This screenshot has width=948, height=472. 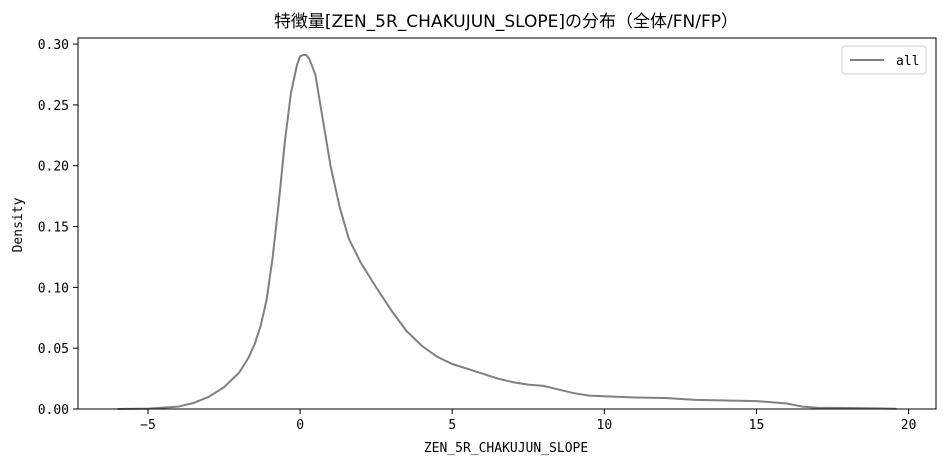 I want to click on y-tick-label: 0.20, so click(x=53, y=167).